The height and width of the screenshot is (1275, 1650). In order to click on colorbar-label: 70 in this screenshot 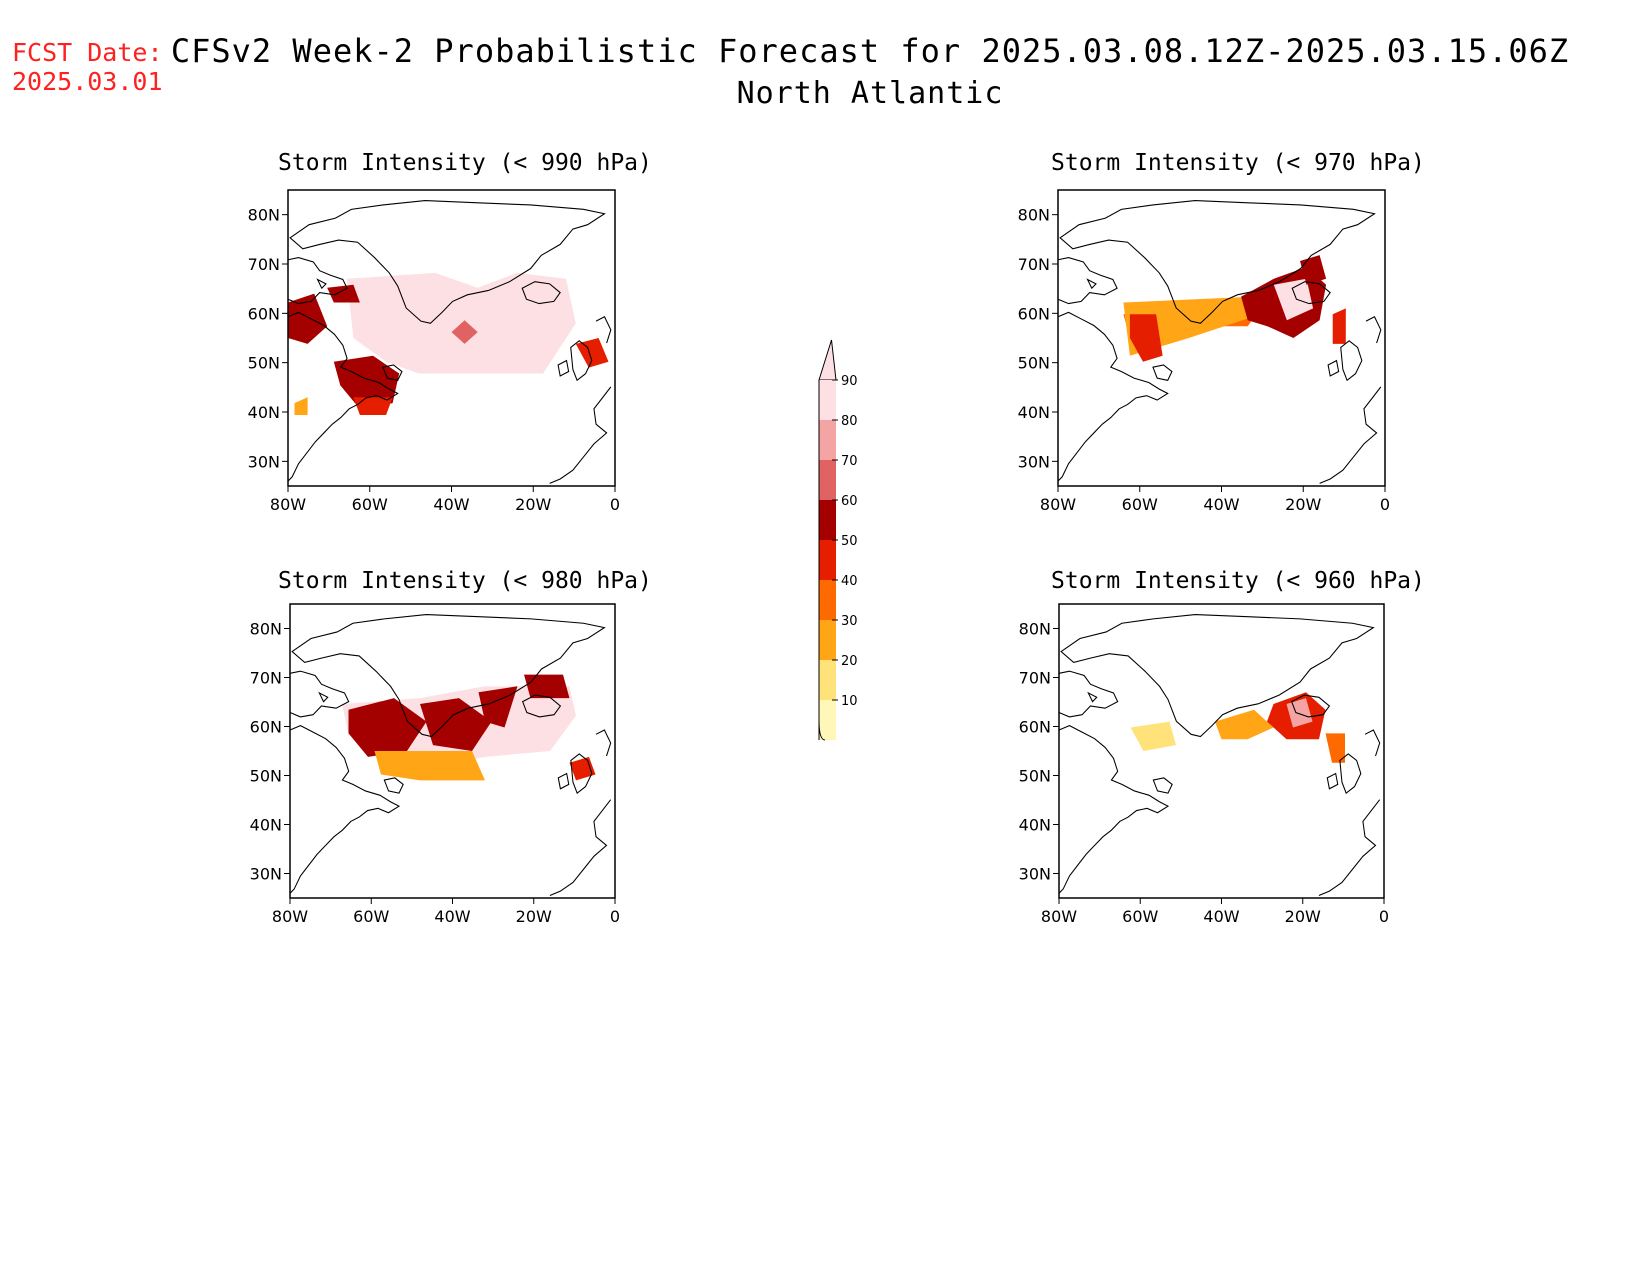, I will do `click(849, 461)`.